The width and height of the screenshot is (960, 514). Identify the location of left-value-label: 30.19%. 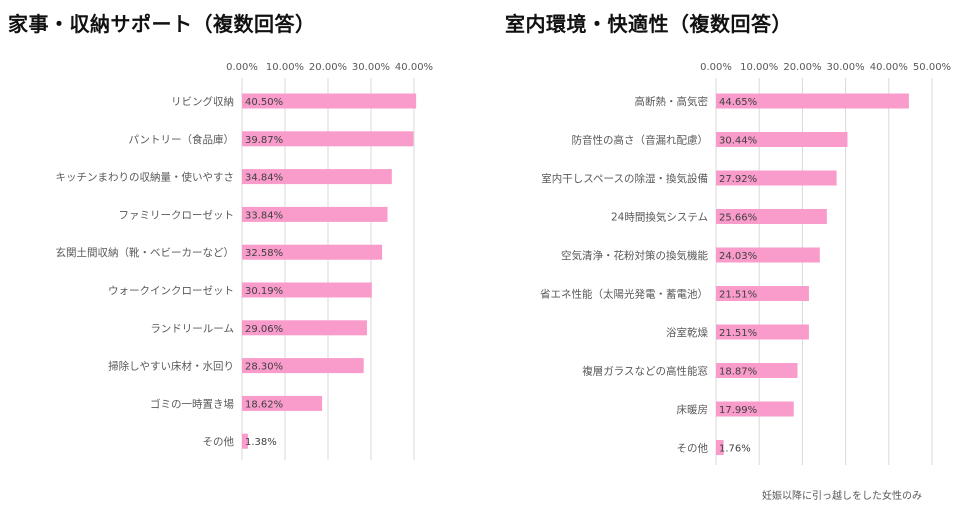
(264, 291).